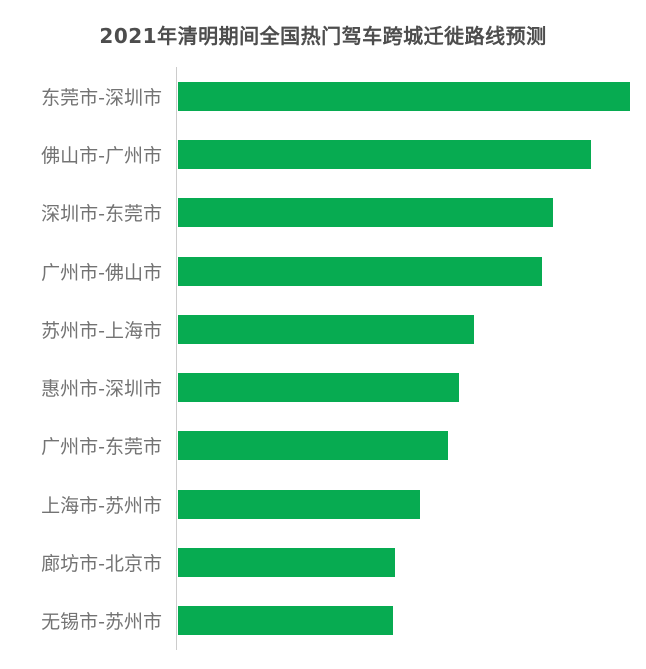 The height and width of the screenshot is (669, 646). Describe the element at coordinates (101, 505) in the screenshot. I see `category-label: 上海市-苏州市` at that location.